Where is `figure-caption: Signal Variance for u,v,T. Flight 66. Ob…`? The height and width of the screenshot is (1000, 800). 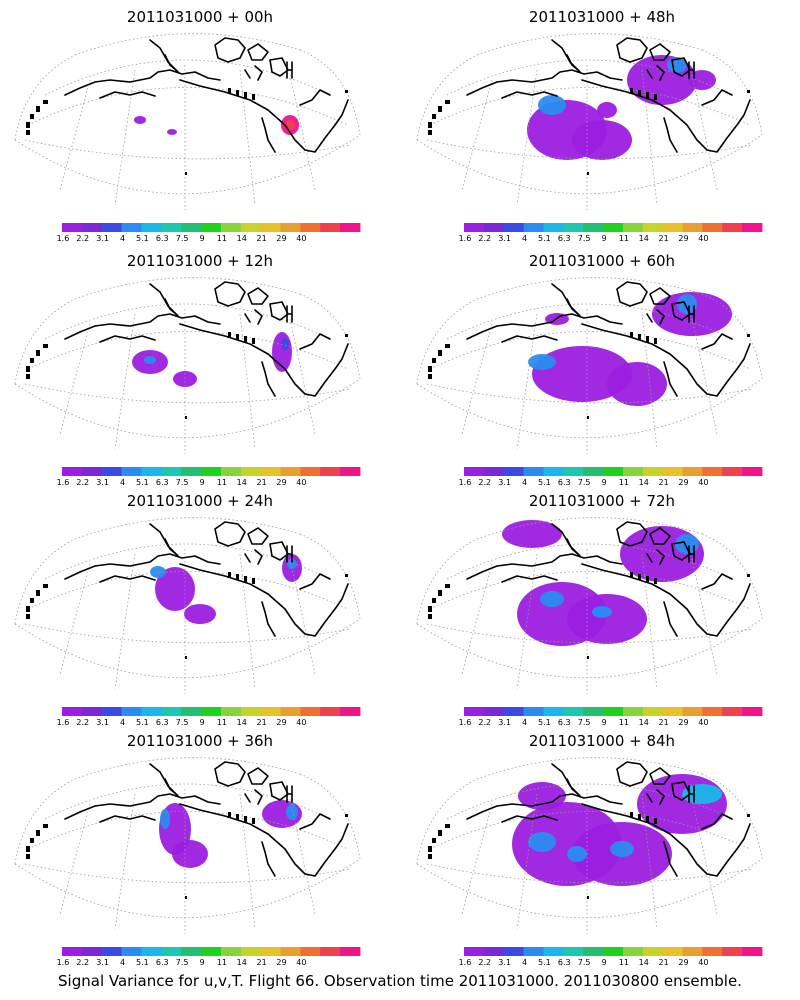 figure-caption: Signal Variance for u,v,T. Flight 66. Ob… is located at coordinates (400, 981).